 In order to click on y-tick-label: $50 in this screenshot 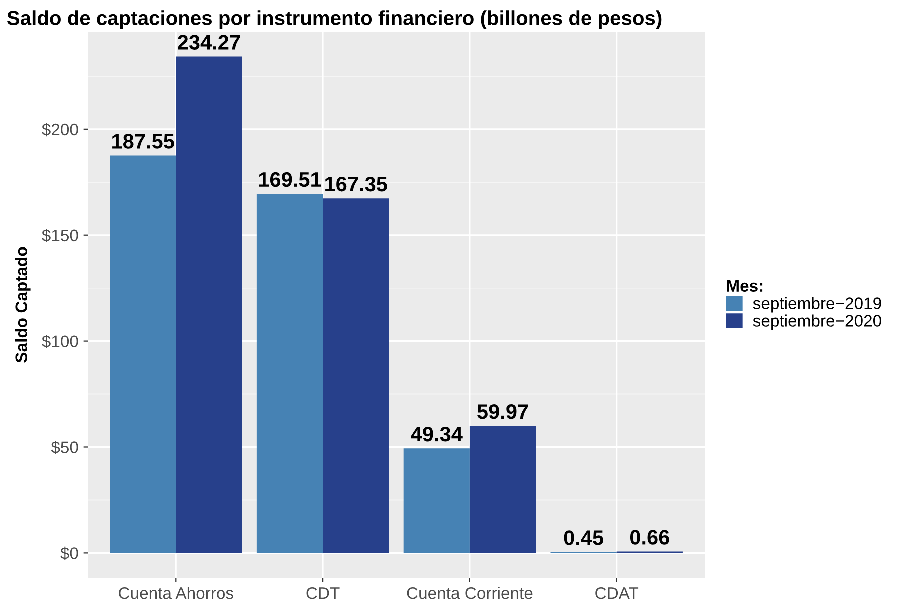, I will do `click(64, 447)`.